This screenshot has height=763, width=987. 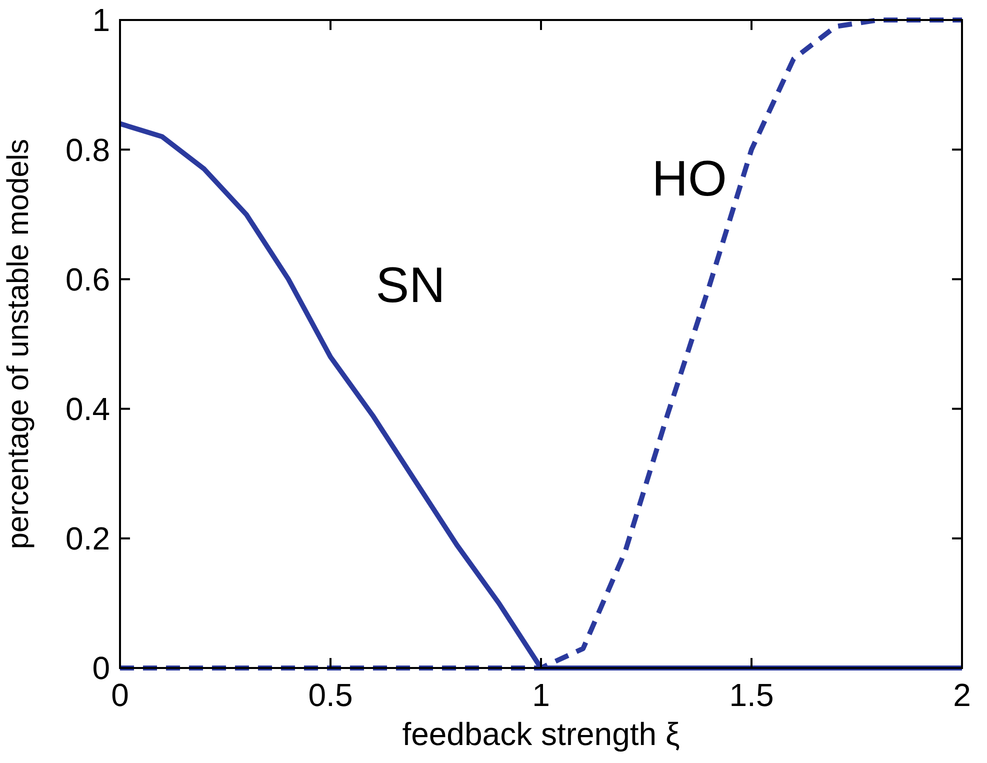 I want to click on x-tick-label: 1.5, so click(x=751, y=695).